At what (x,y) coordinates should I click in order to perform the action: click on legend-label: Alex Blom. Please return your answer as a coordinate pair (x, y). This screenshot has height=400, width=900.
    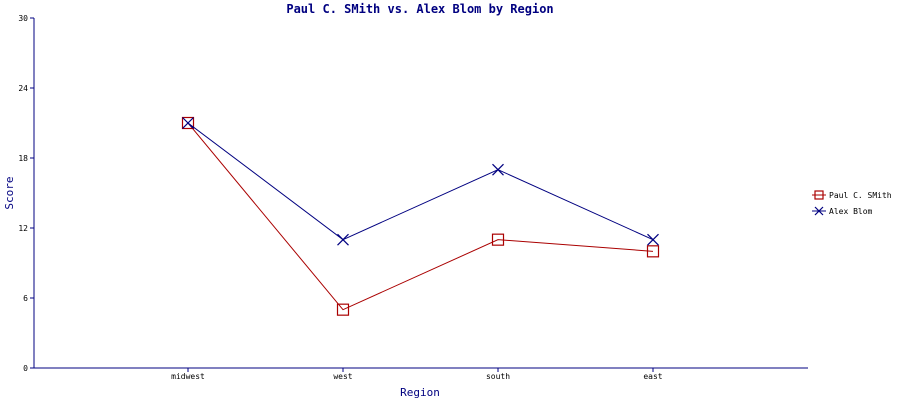
    Looking at the image, I should click on (851, 211).